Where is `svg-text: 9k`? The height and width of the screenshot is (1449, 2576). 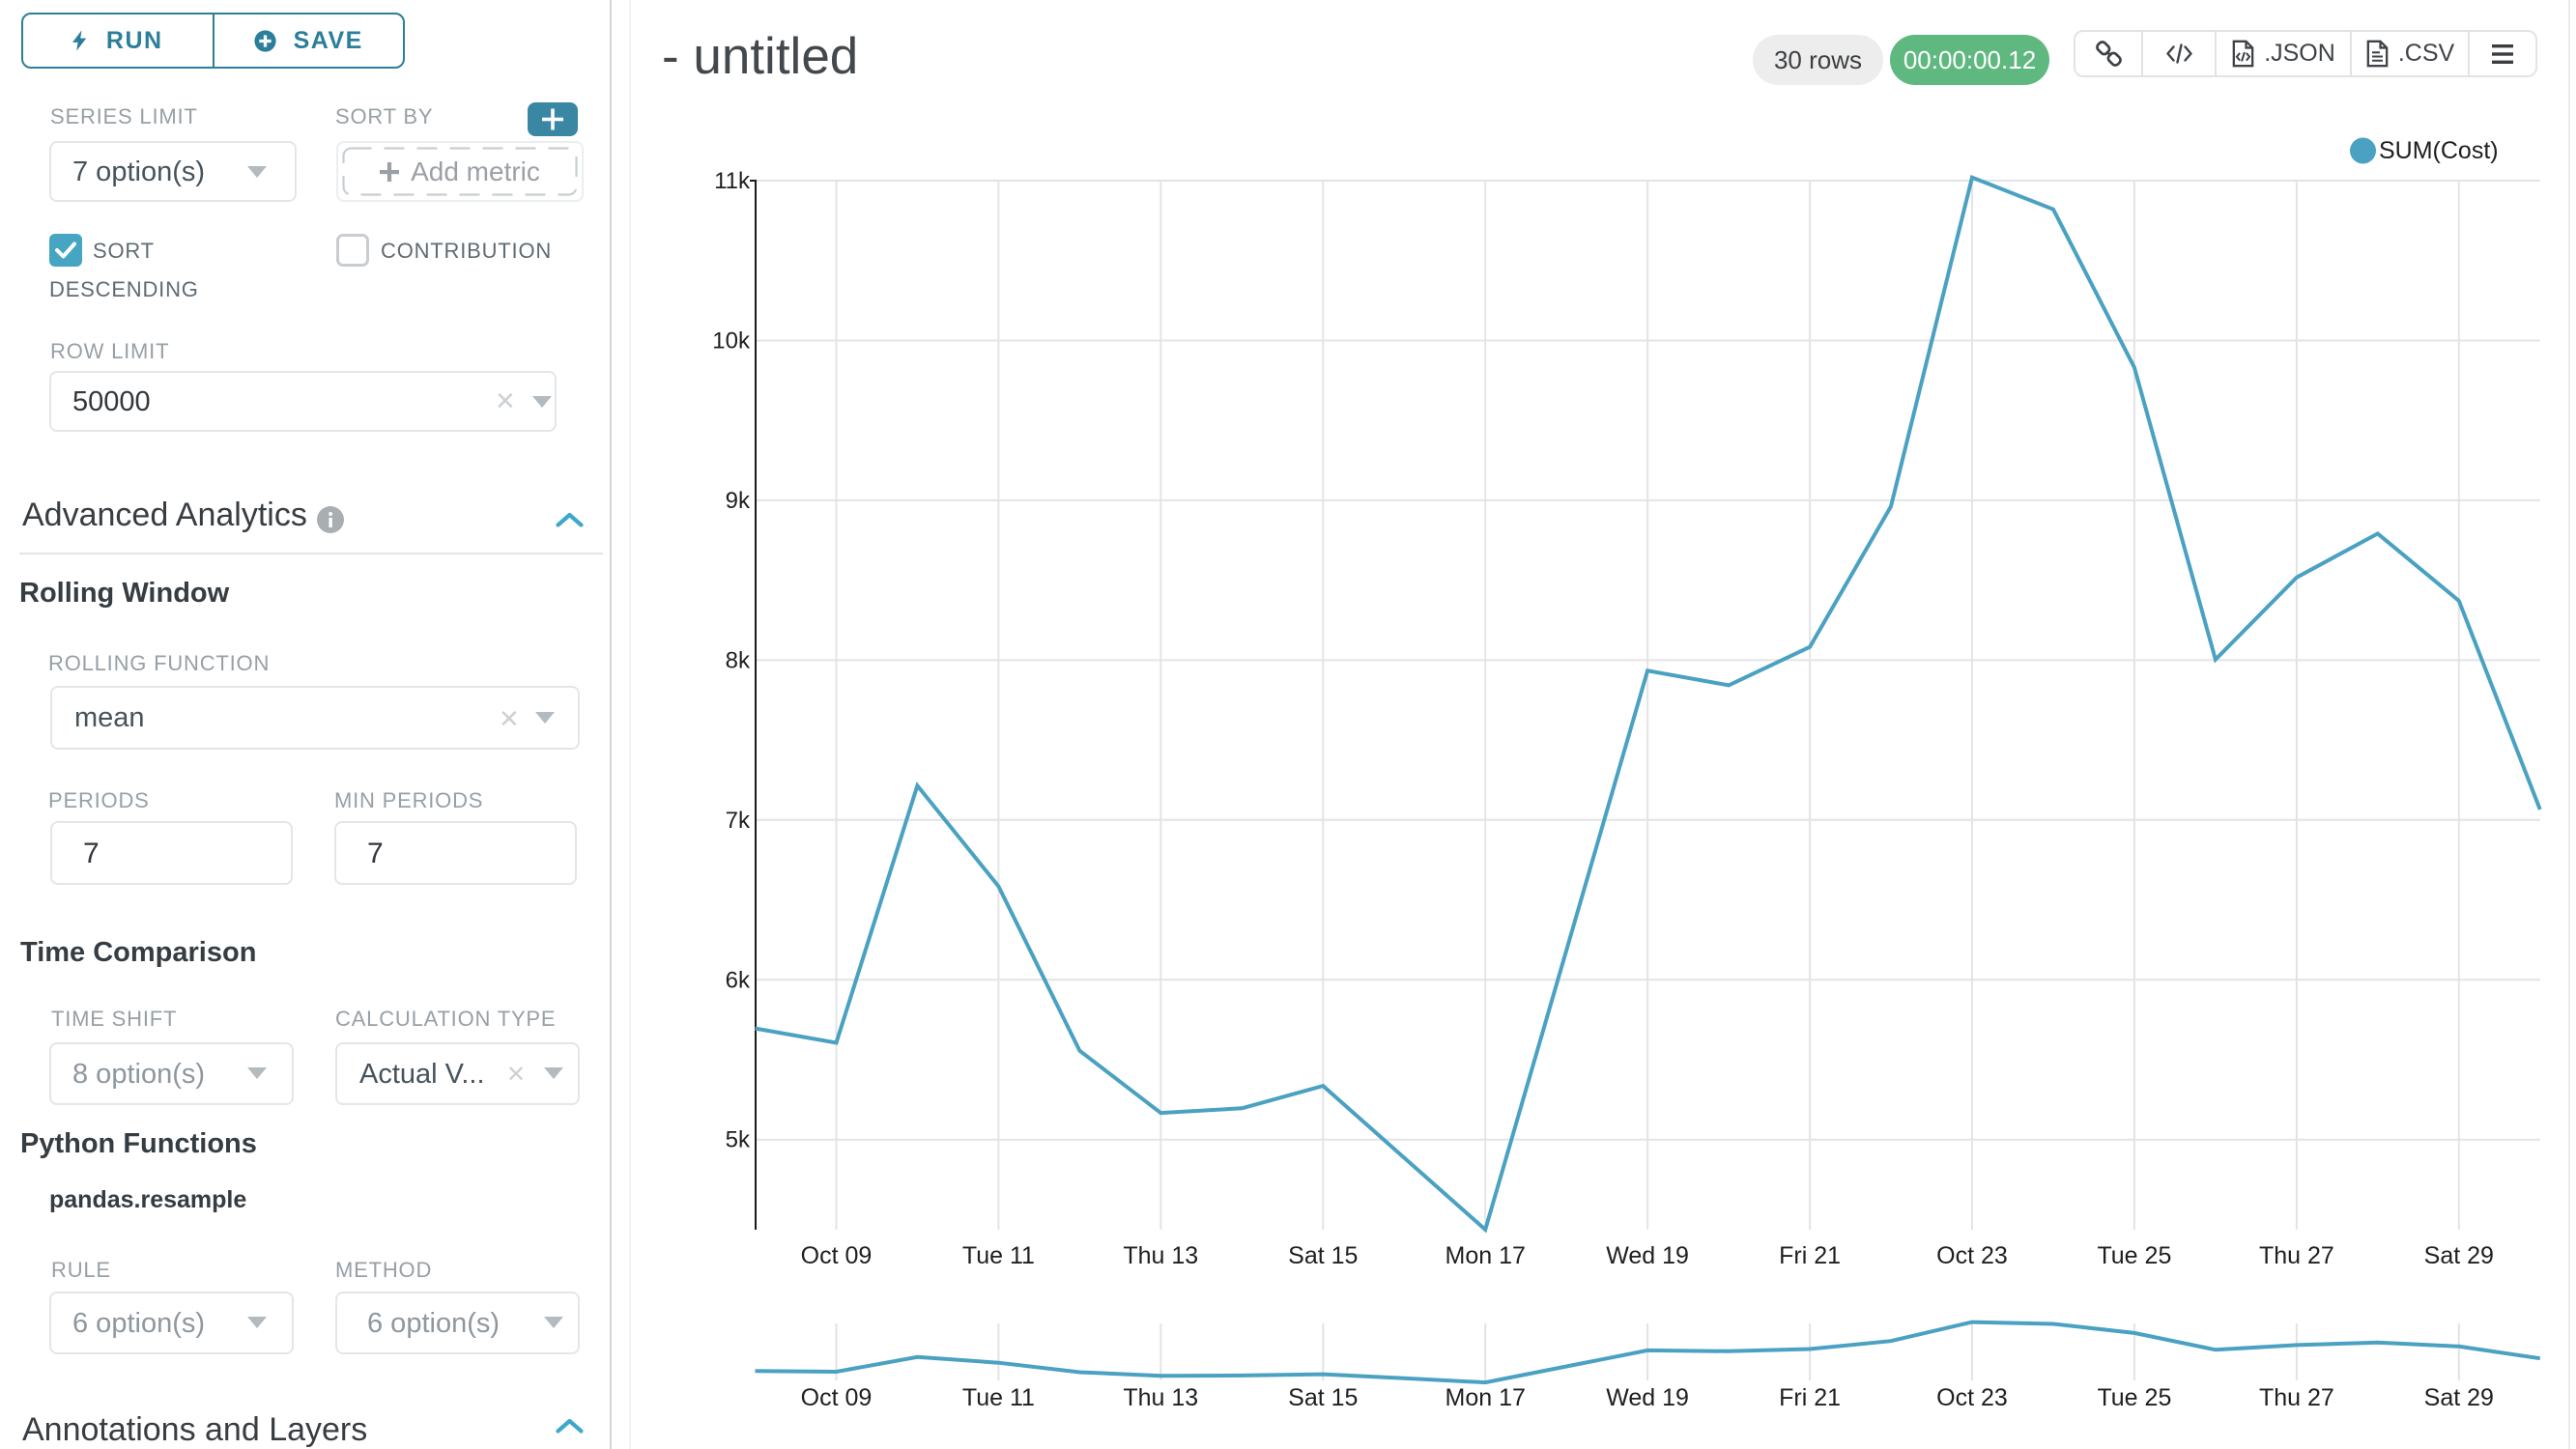
svg-text: 9k is located at coordinates (739, 501).